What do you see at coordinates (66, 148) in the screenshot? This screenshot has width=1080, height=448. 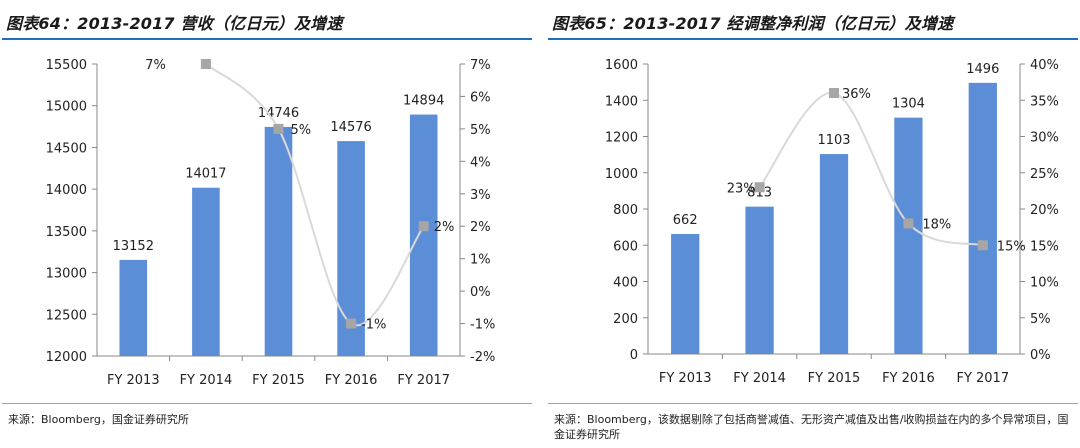 I see `y-left-tick-label: 14500` at bounding box center [66, 148].